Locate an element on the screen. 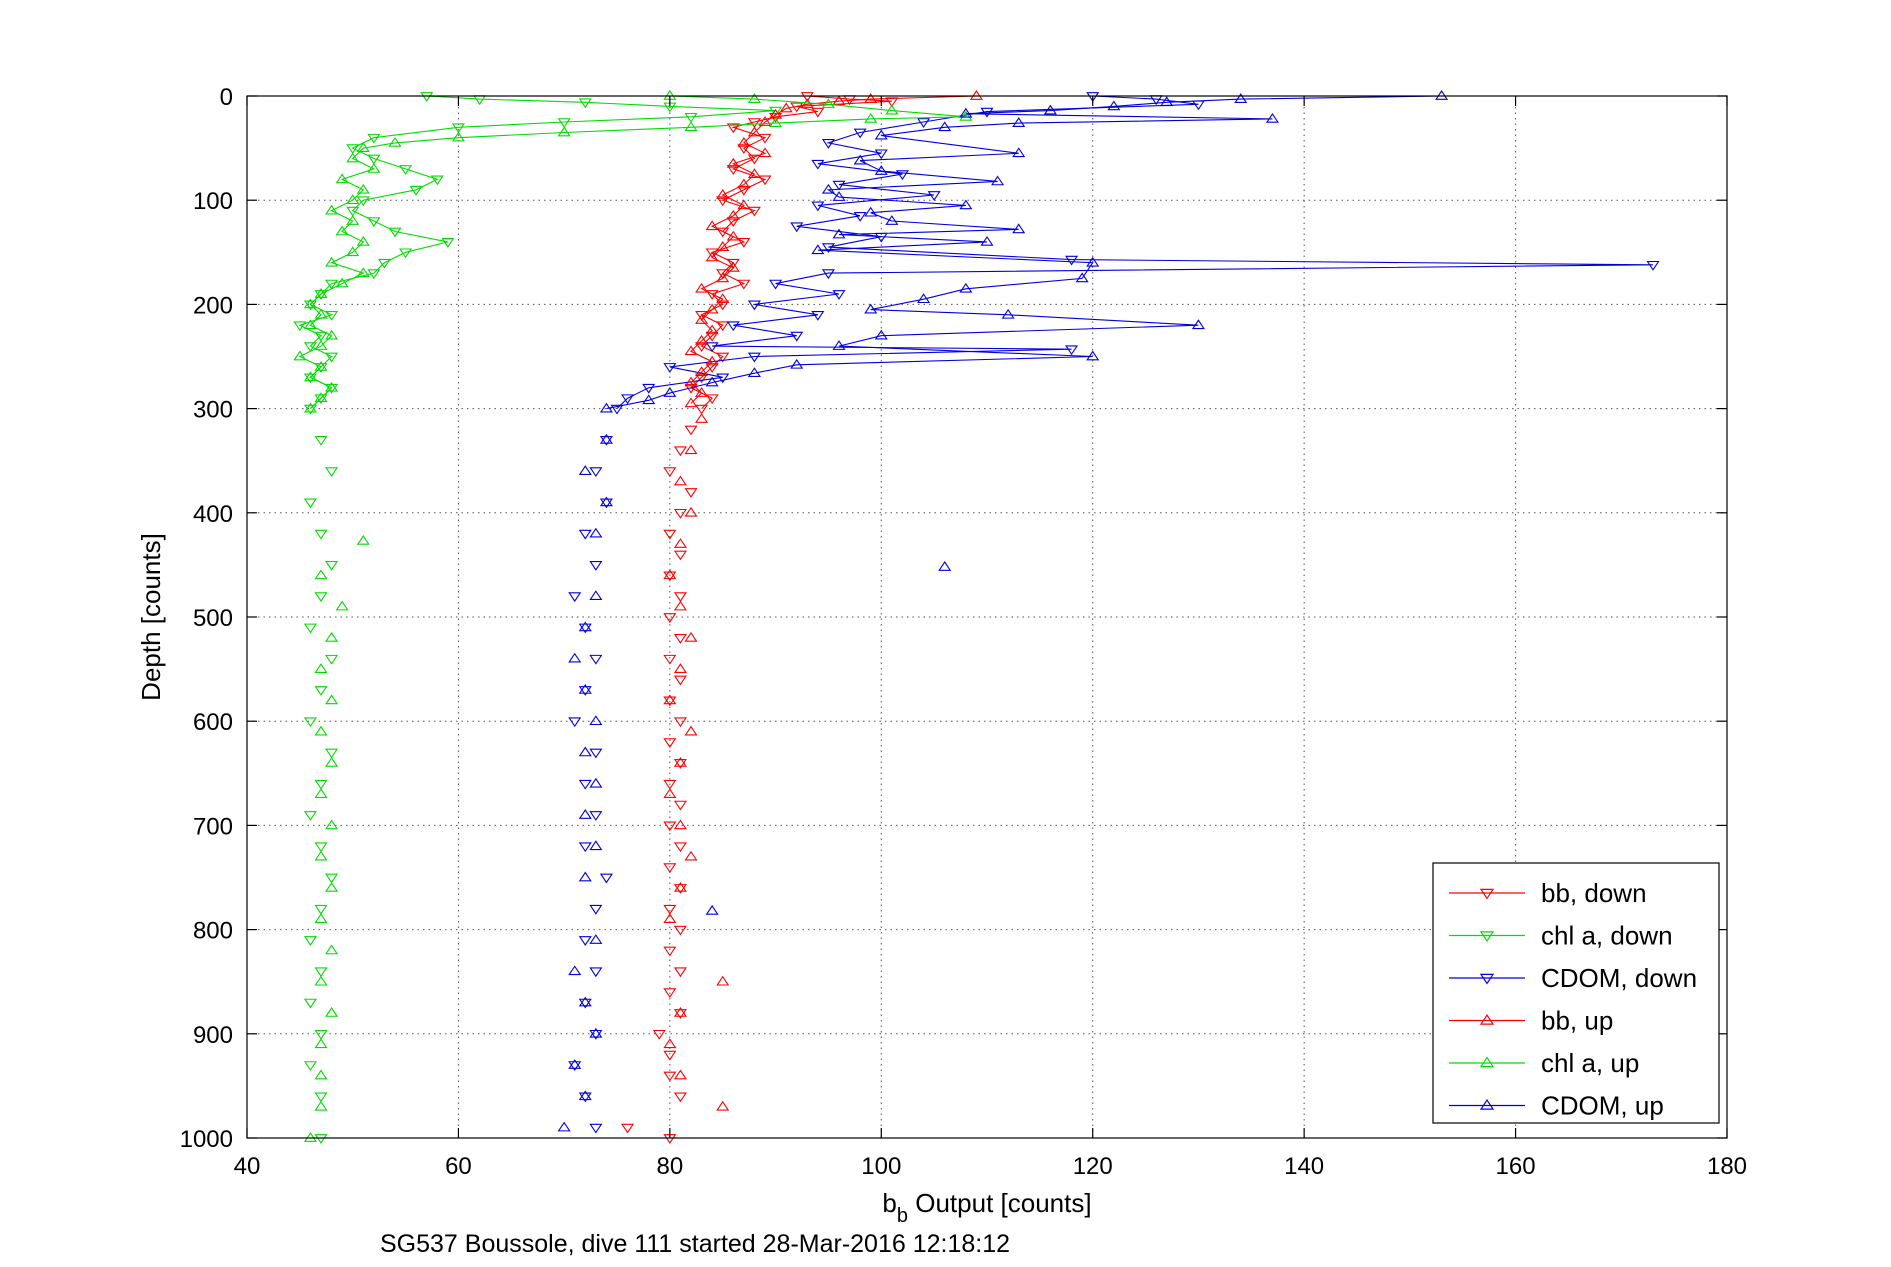 This screenshot has width=1891, height=1267. legend-label: bb, up is located at coordinates (1577, 1021).